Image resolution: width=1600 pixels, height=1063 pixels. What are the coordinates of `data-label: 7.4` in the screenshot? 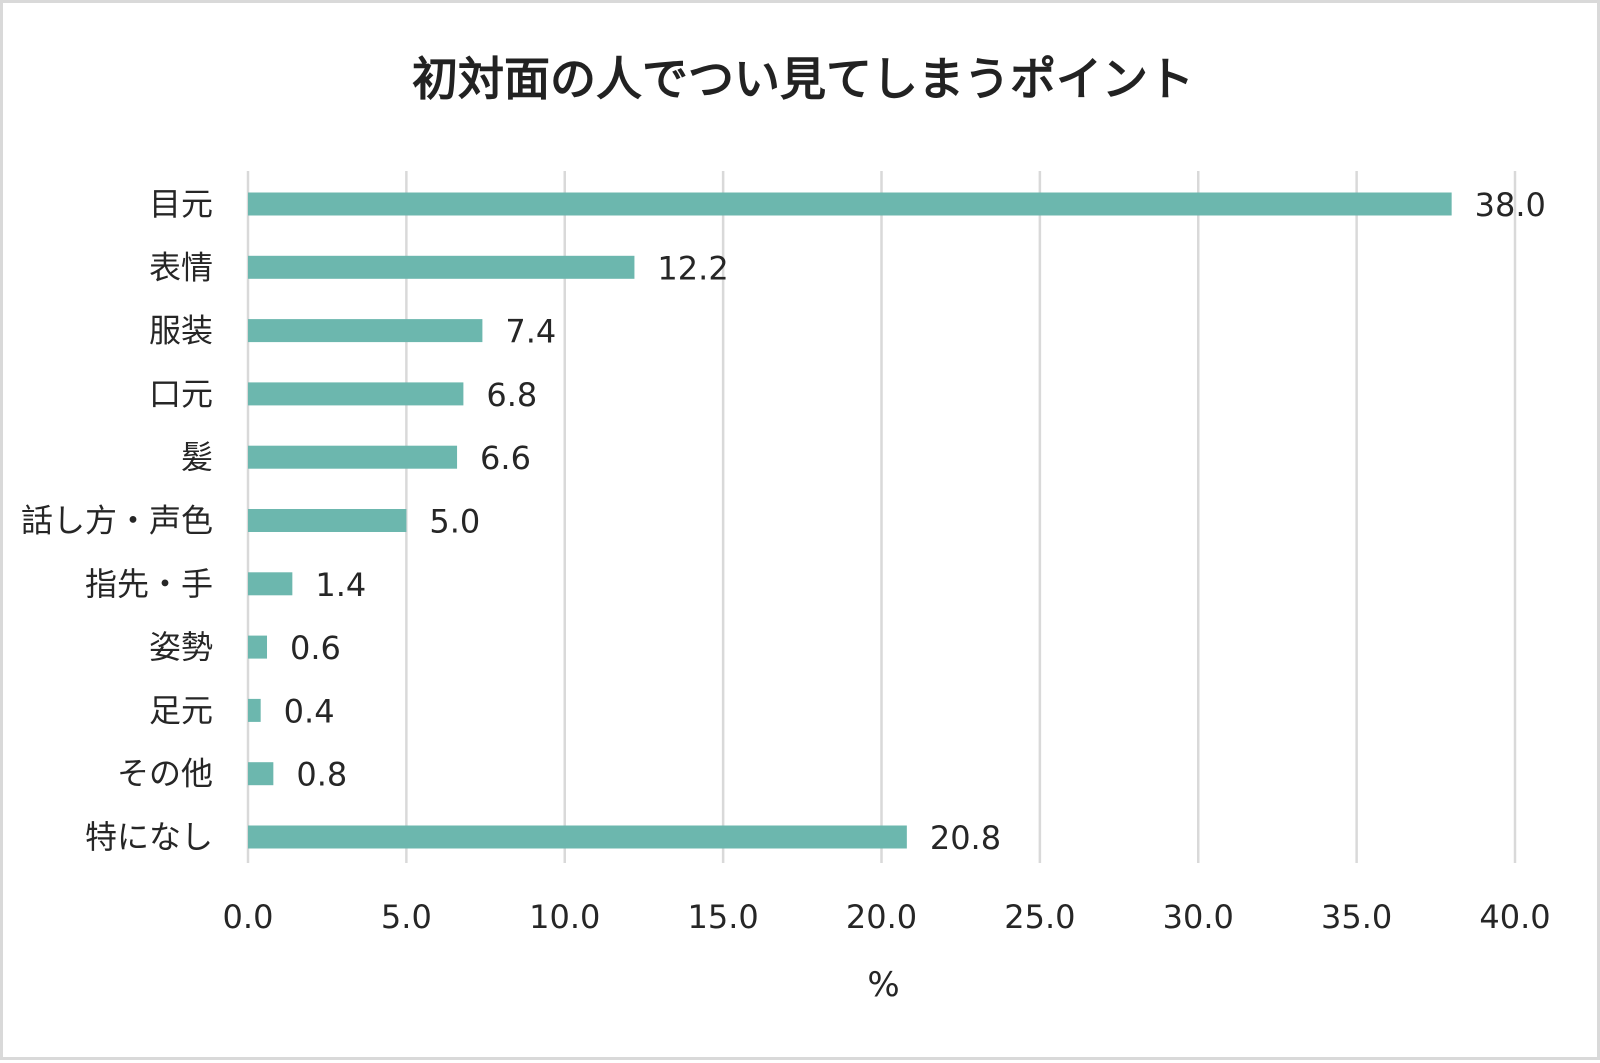 It's located at (530, 332).